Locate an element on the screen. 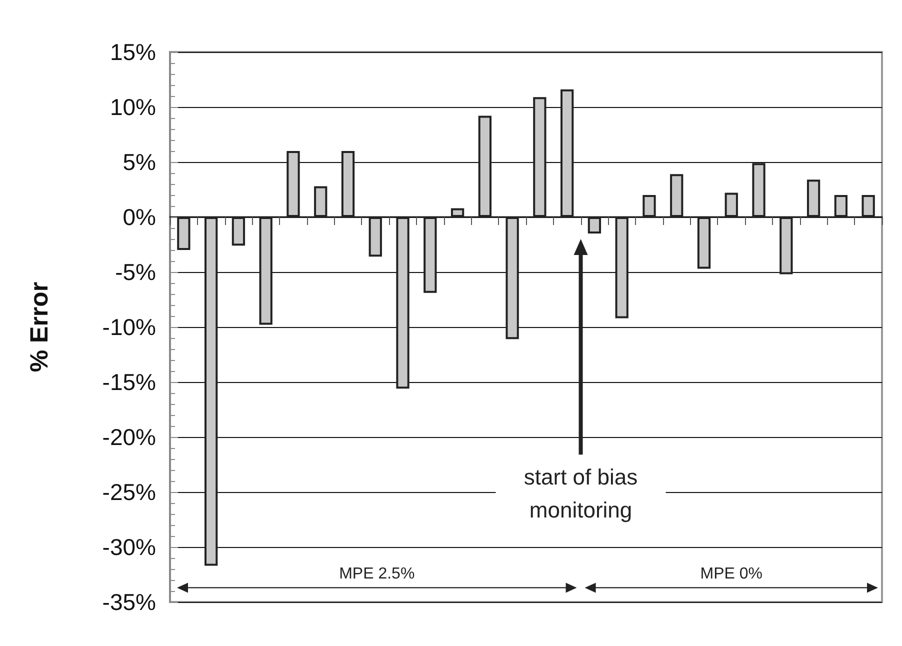  y-tick-label: 0% is located at coordinates (139, 217).